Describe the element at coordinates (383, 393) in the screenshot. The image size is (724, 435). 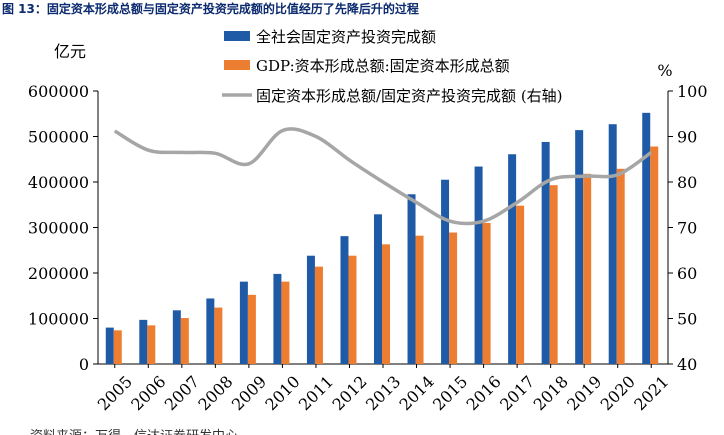
I see `x-tick-label: 2013` at that location.